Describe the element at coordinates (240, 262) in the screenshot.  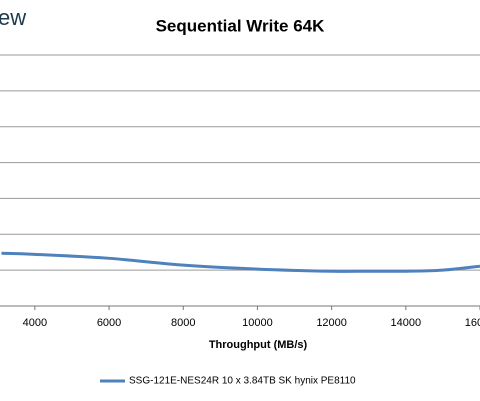
I see `series-line` at that location.